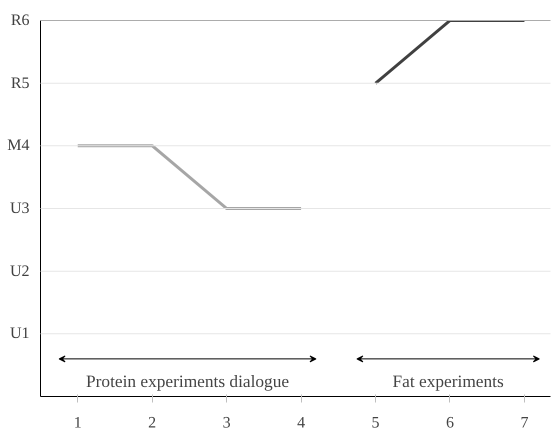 This screenshot has height=430, width=554. I want to click on x-tick-label: 2, so click(152, 422).